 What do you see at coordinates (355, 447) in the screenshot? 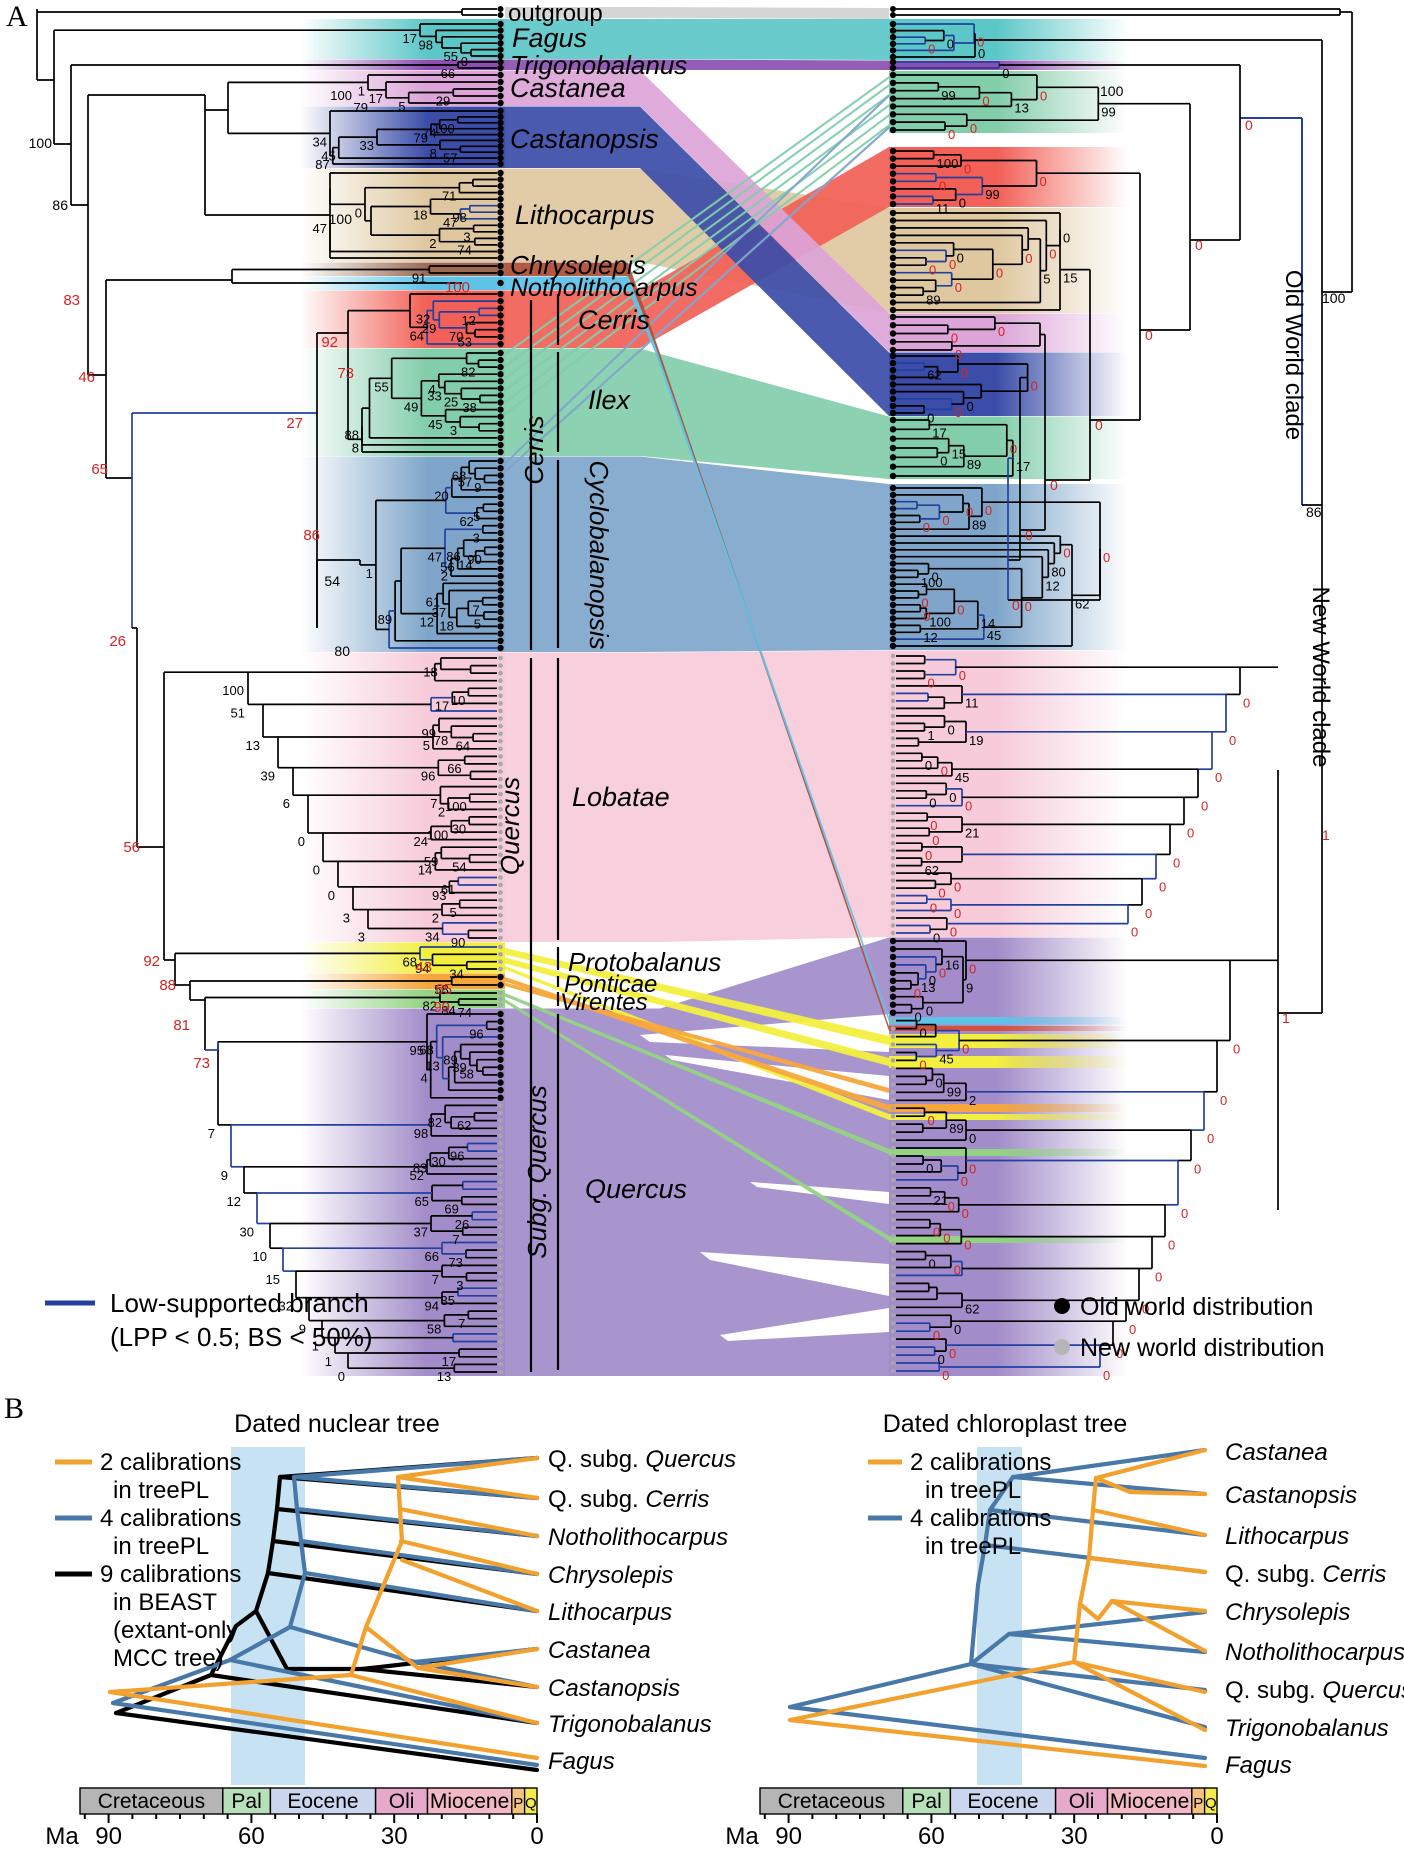
I see `svg-text: 8` at bounding box center [355, 447].